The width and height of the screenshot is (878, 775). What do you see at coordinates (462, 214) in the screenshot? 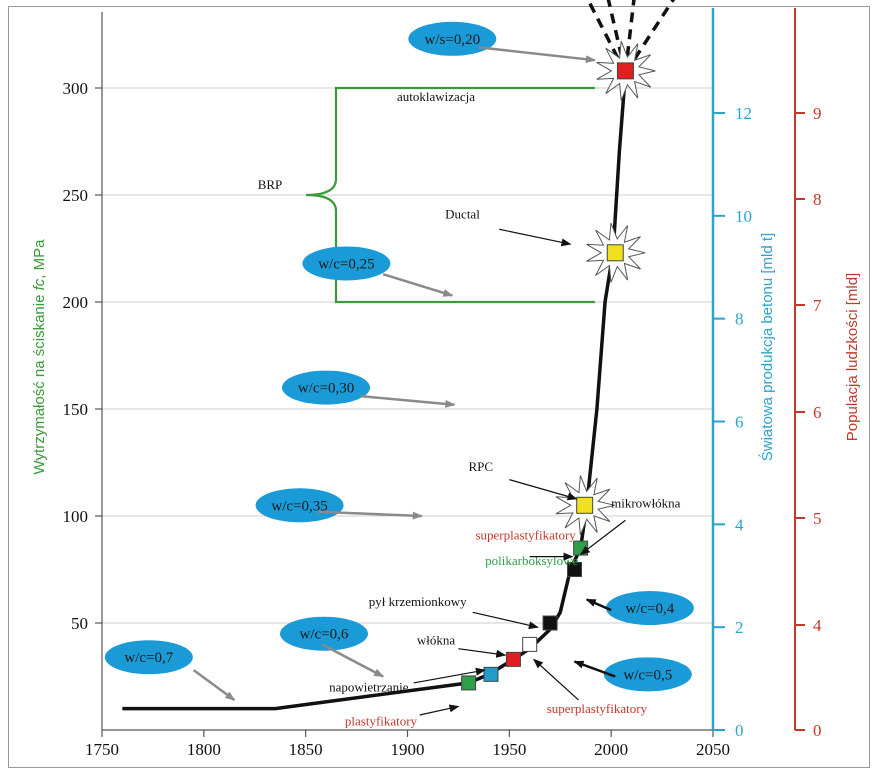
I see `annotation-label: Ductal` at bounding box center [462, 214].